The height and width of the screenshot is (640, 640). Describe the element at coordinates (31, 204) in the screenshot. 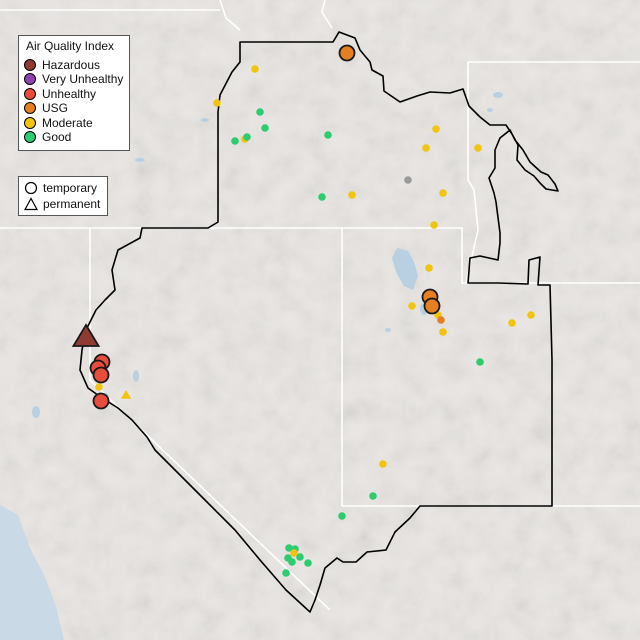

I see `triangle-icon` at that location.